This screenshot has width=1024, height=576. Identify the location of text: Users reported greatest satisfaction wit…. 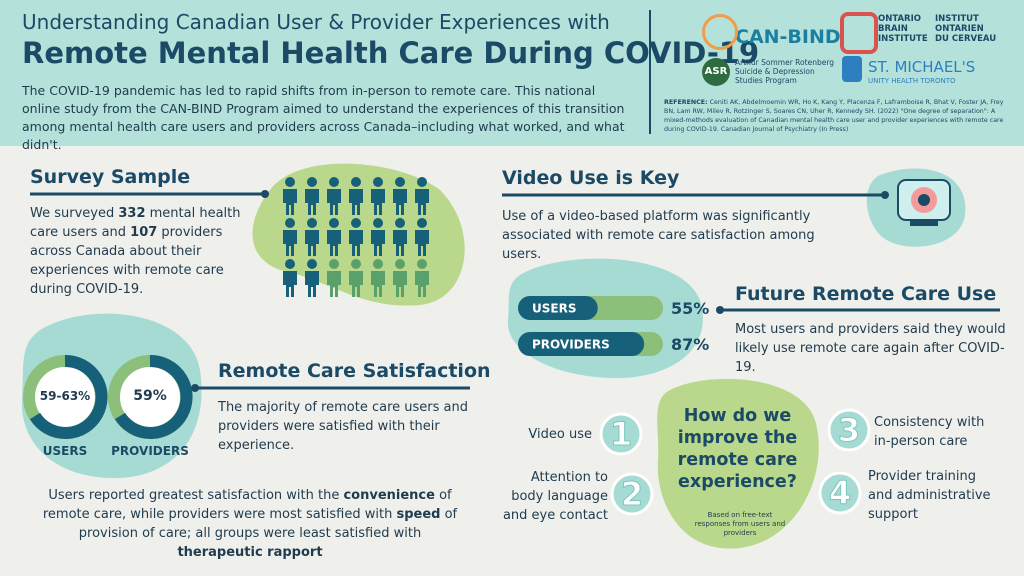
(196, 495).